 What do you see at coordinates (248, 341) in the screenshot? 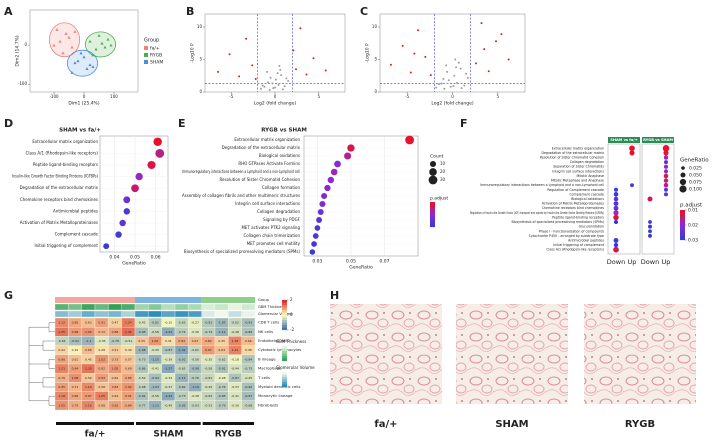
I see `cell-value: 0.66` at bounding box center [248, 341].